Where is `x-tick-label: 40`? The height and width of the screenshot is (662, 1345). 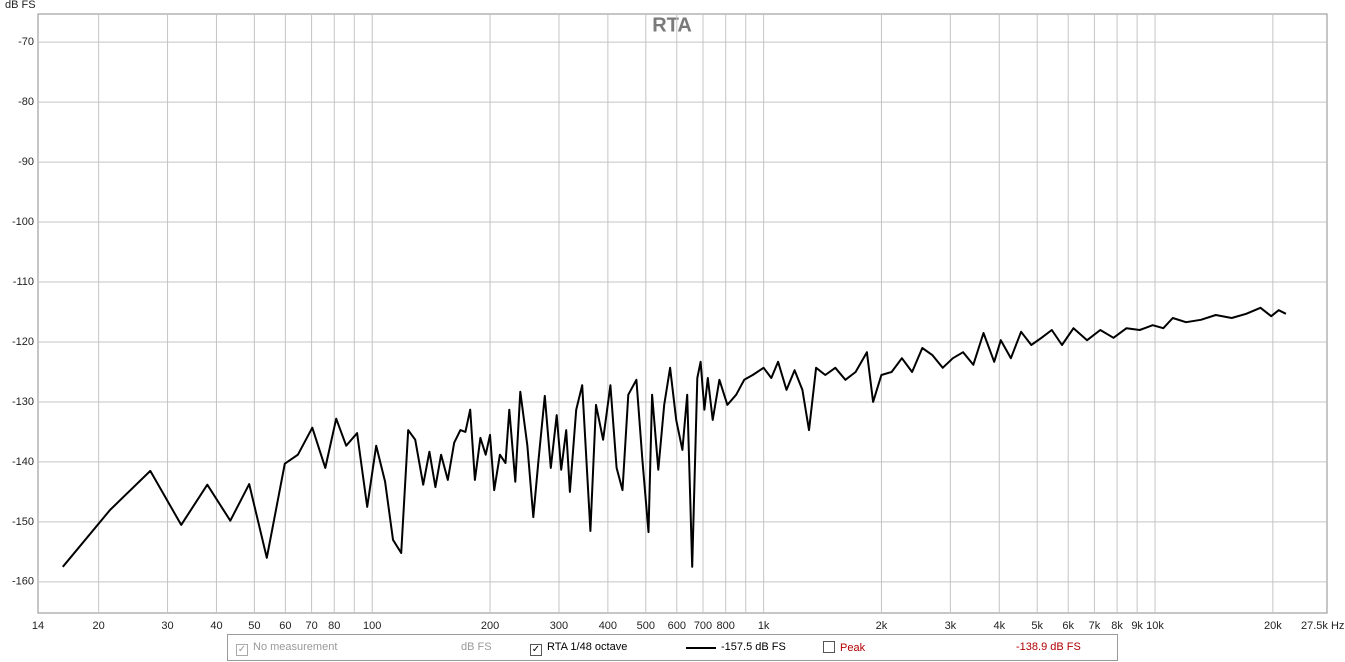
x-tick-label: 40 is located at coordinates (216, 626).